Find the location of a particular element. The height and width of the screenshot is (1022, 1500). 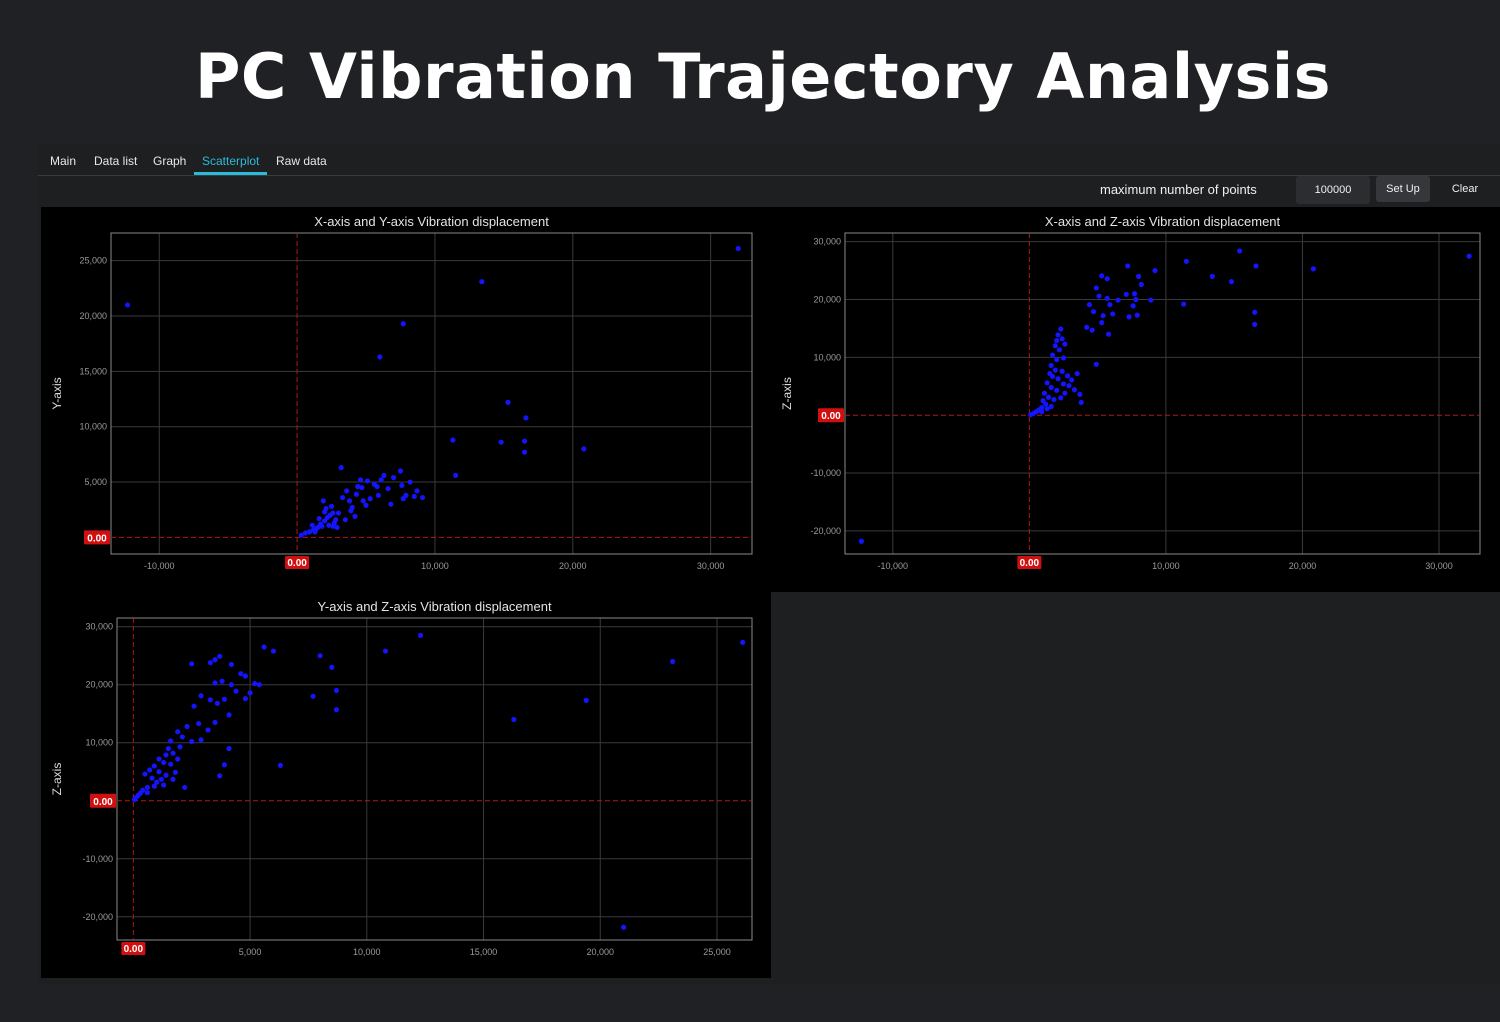

tab-data-list: Data list is located at coordinates (116, 161).